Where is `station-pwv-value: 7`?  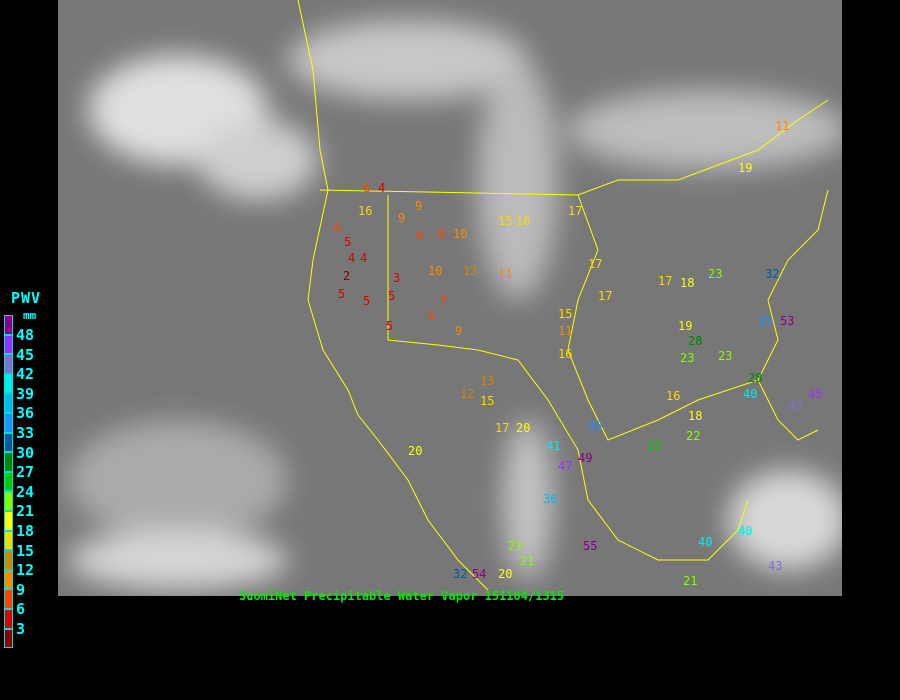
station-pwv-value: 7 is located at coordinates (443, 301).